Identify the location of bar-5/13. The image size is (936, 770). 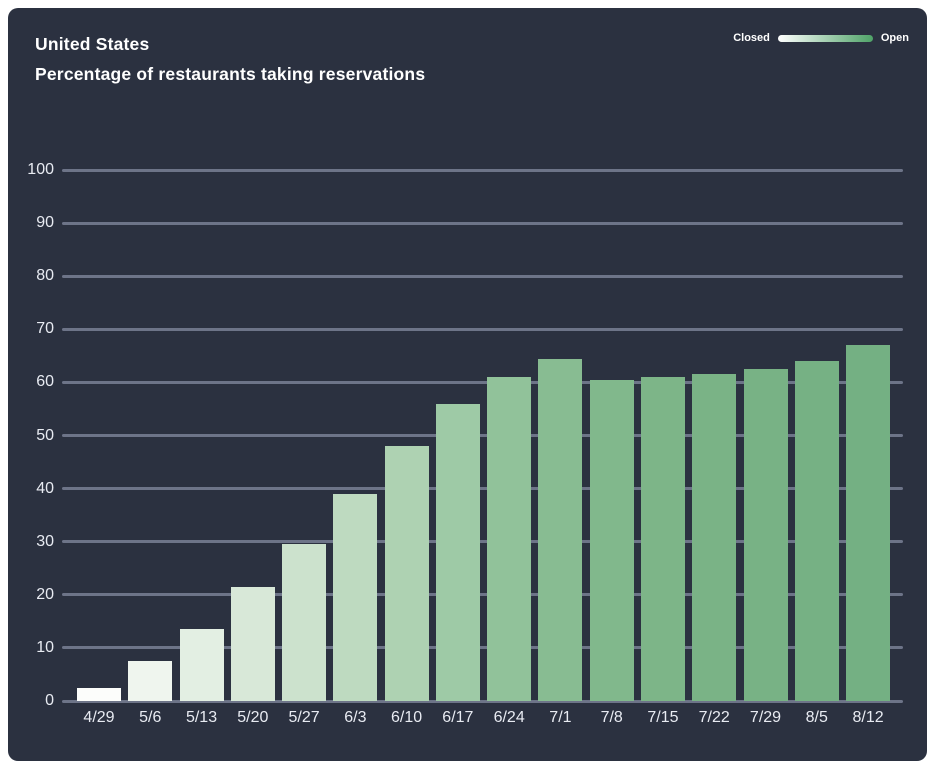
(201, 665).